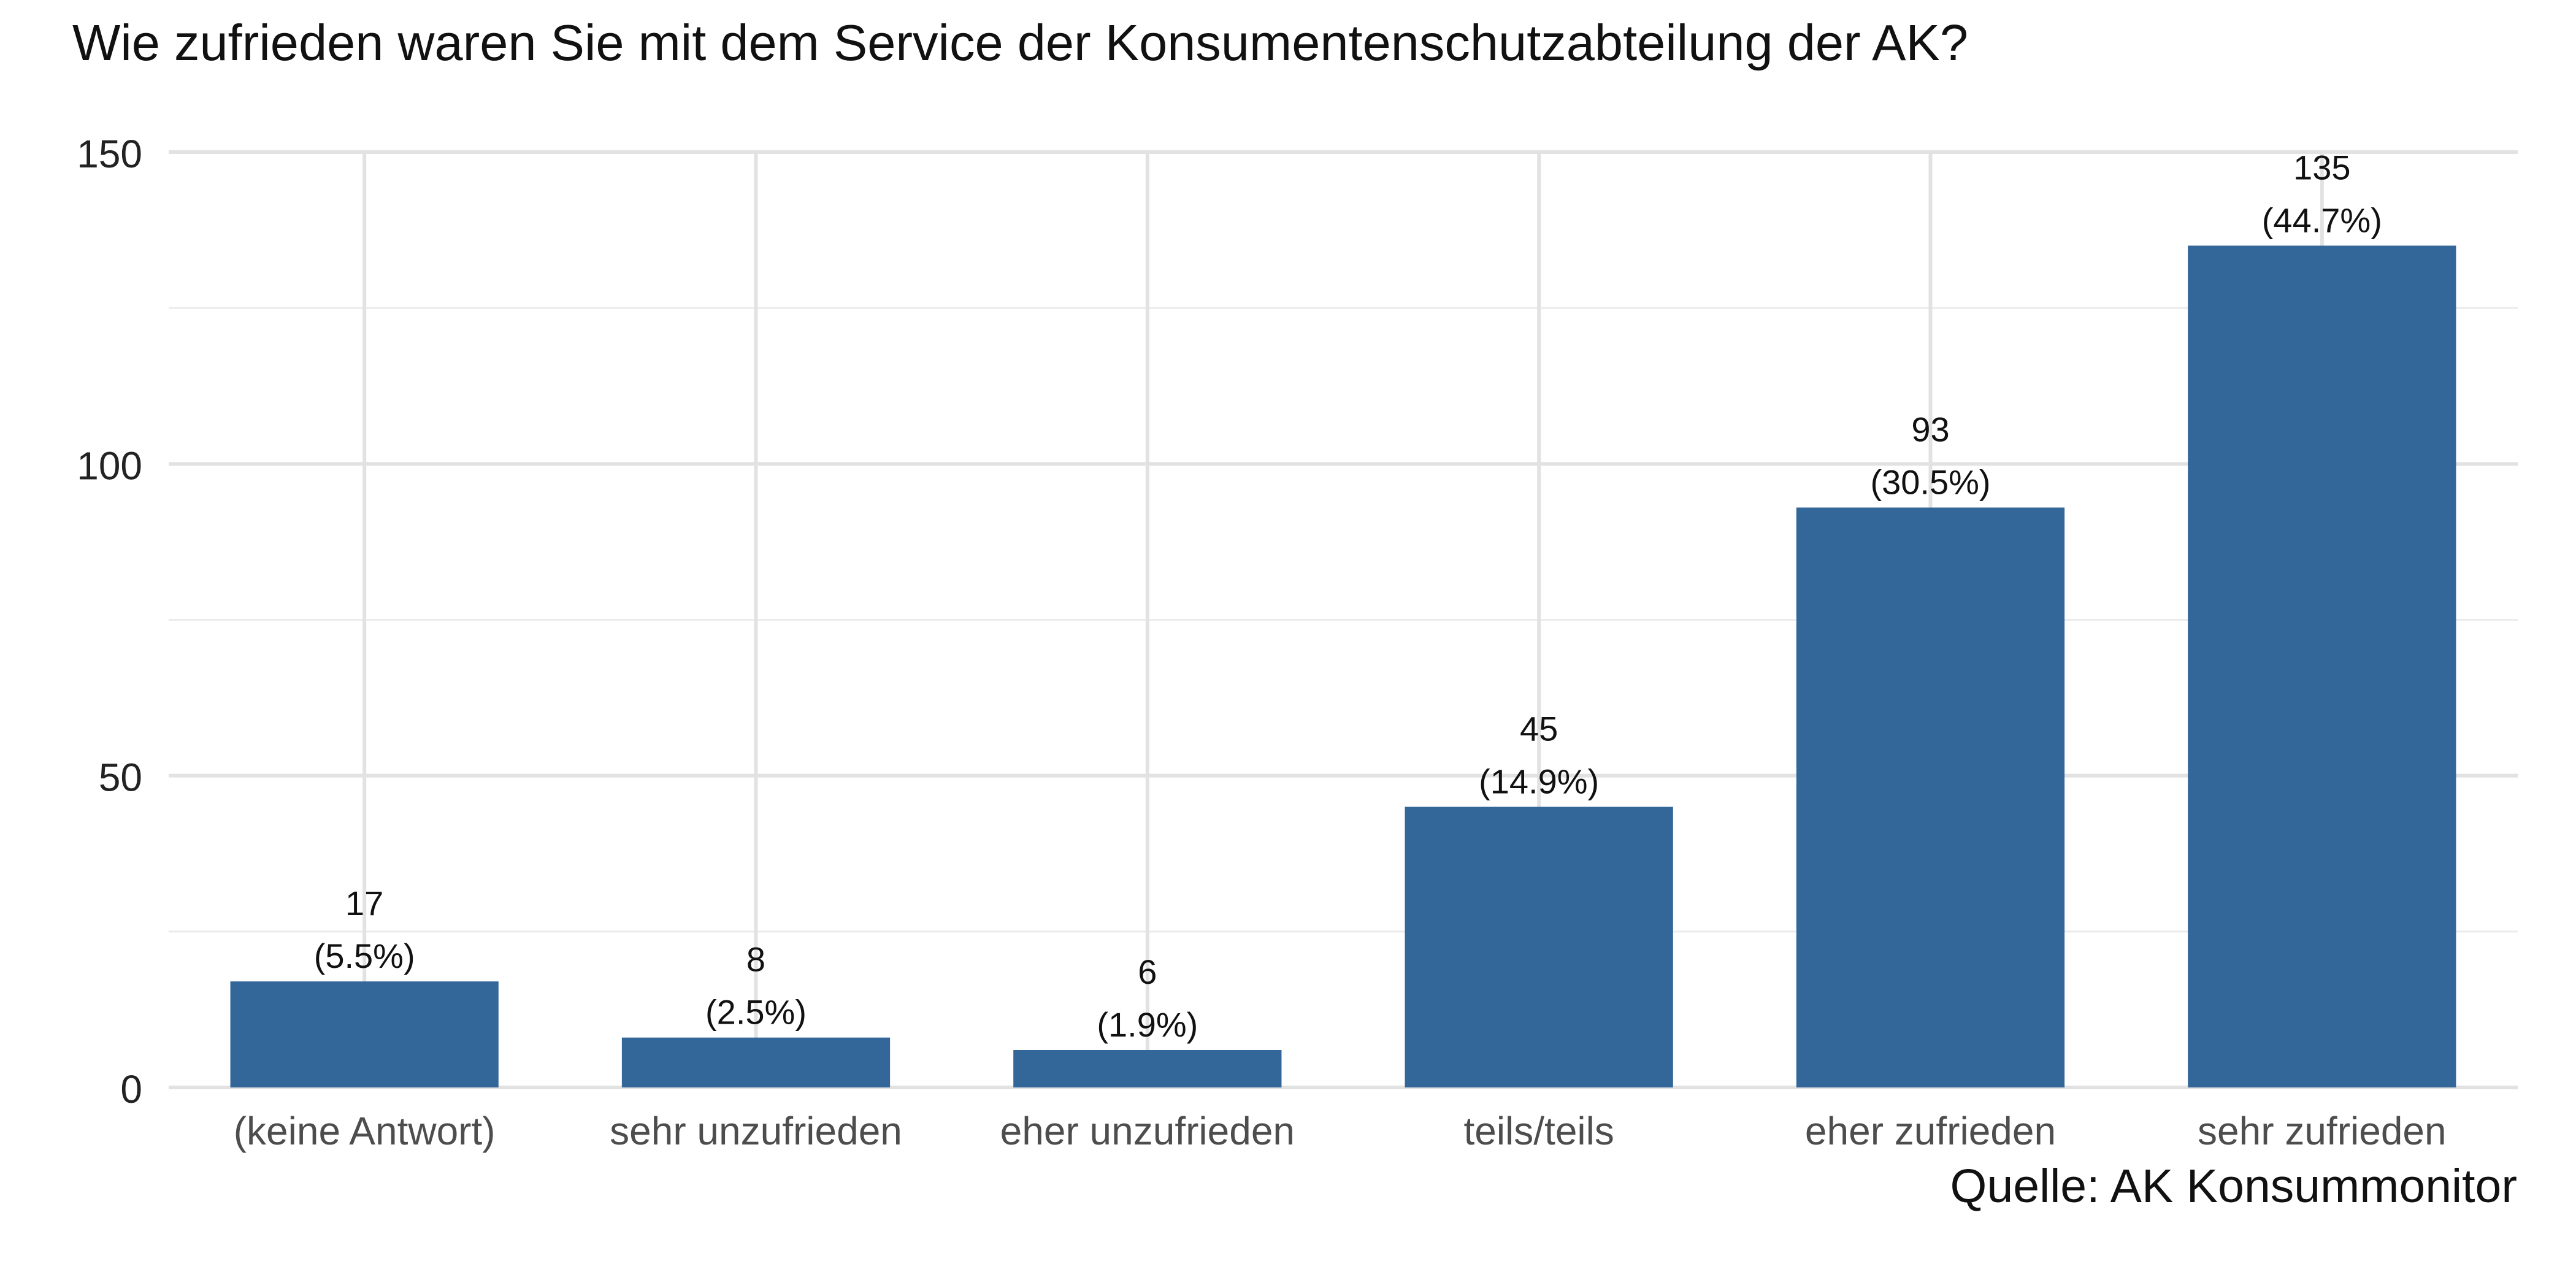  I want to click on x-tick-label: eher zufrieden, so click(1930, 1131).